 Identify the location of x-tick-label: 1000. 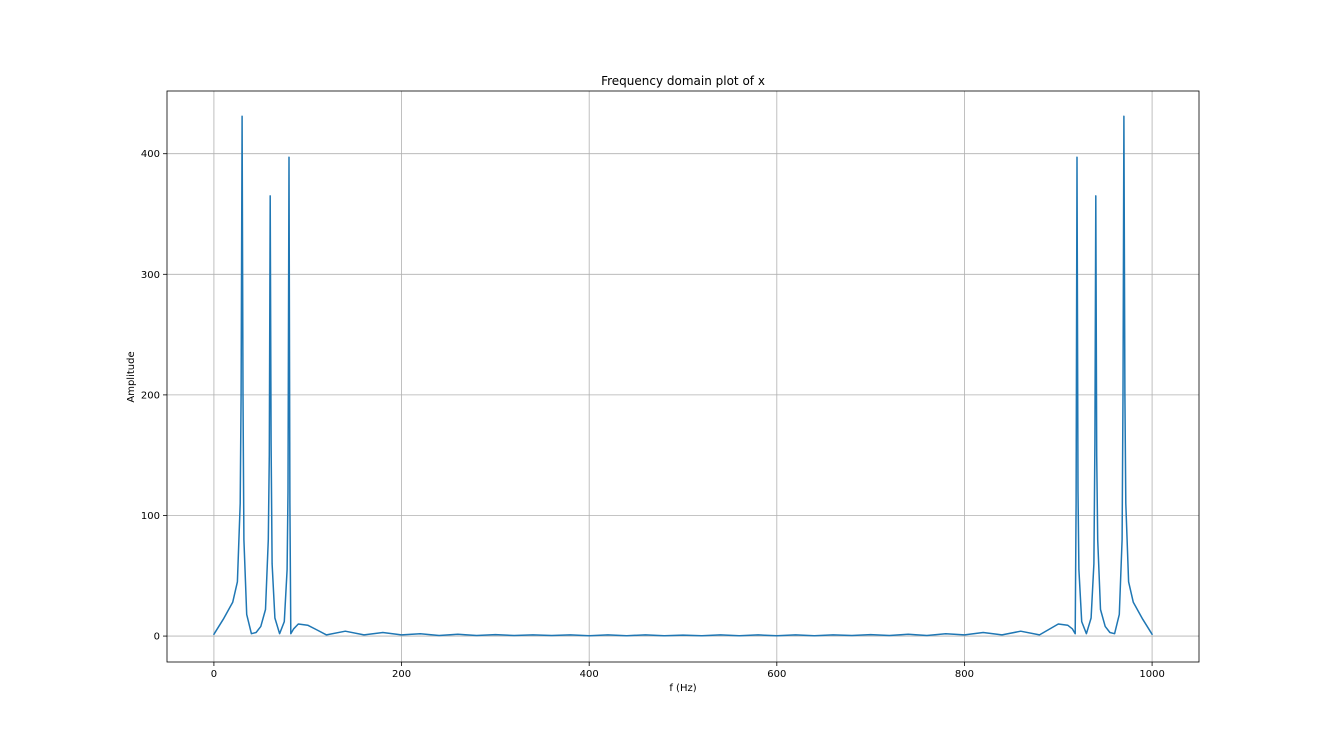
(1151, 674).